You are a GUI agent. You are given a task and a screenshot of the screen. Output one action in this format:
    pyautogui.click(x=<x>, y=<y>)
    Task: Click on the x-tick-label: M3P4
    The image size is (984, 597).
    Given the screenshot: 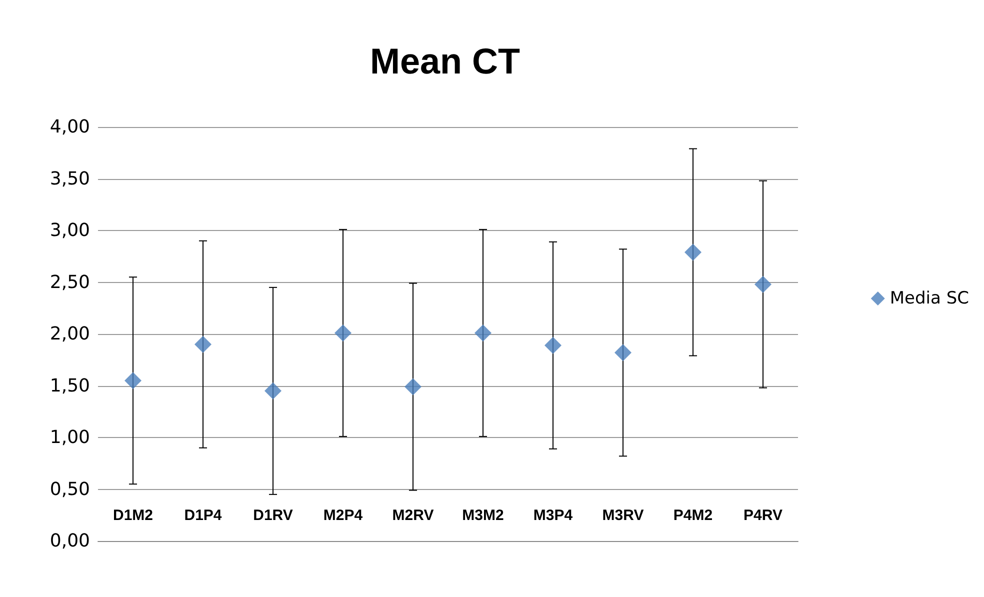 What is the action you would take?
    pyautogui.click(x=553, y=515)
    